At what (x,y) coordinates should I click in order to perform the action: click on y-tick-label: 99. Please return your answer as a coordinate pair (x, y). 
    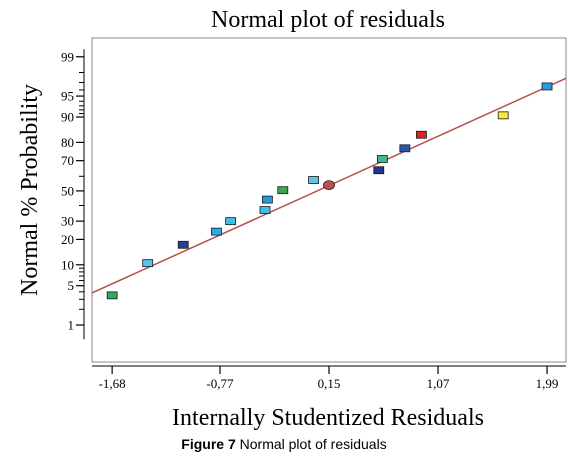
    Looking at the image, I should click on (67, 56).